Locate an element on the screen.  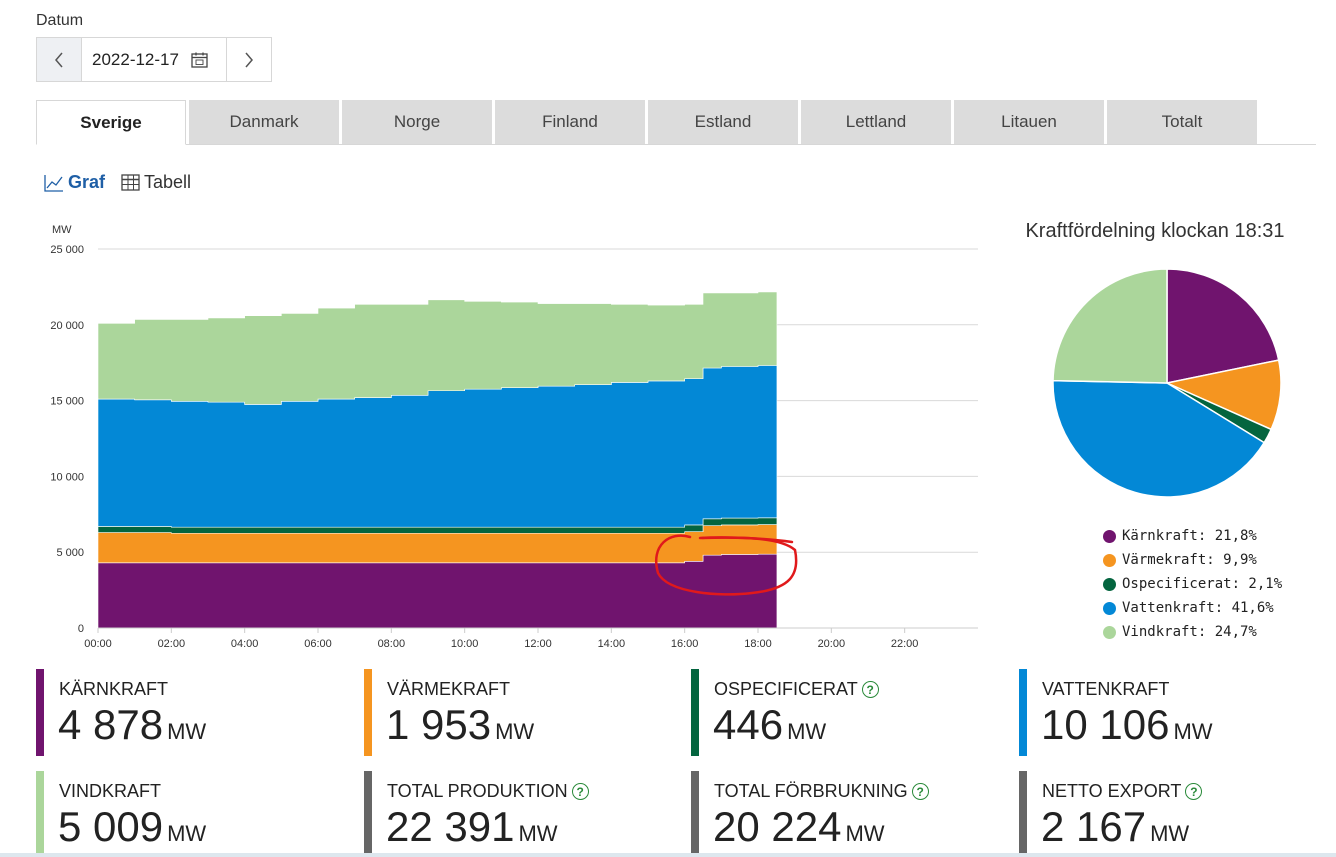
stat-card-vindkraft: VINDKRAFT 5 009 MW is located at coordinates (186, 814).